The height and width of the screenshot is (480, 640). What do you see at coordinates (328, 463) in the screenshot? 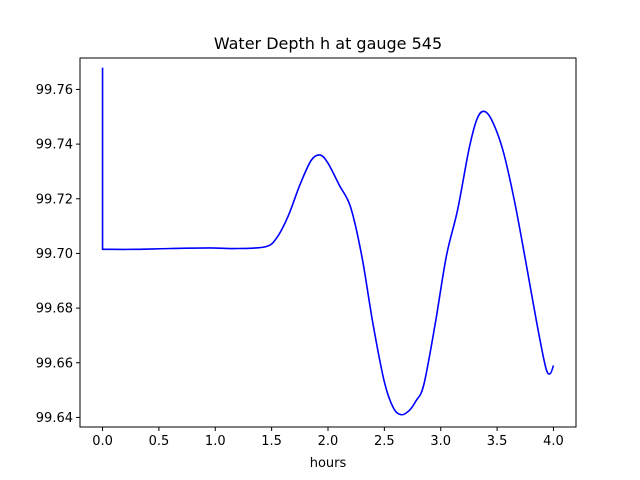
I see `x-axis-label: hours` at bounding box center [328, 463].